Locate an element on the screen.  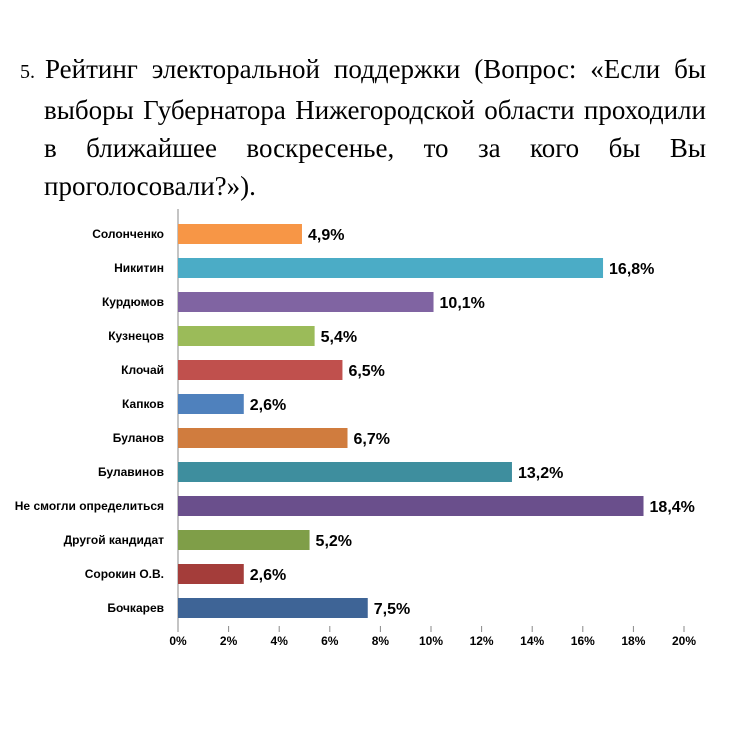
data-label: 4,9% is located at coordinates (326, 235).